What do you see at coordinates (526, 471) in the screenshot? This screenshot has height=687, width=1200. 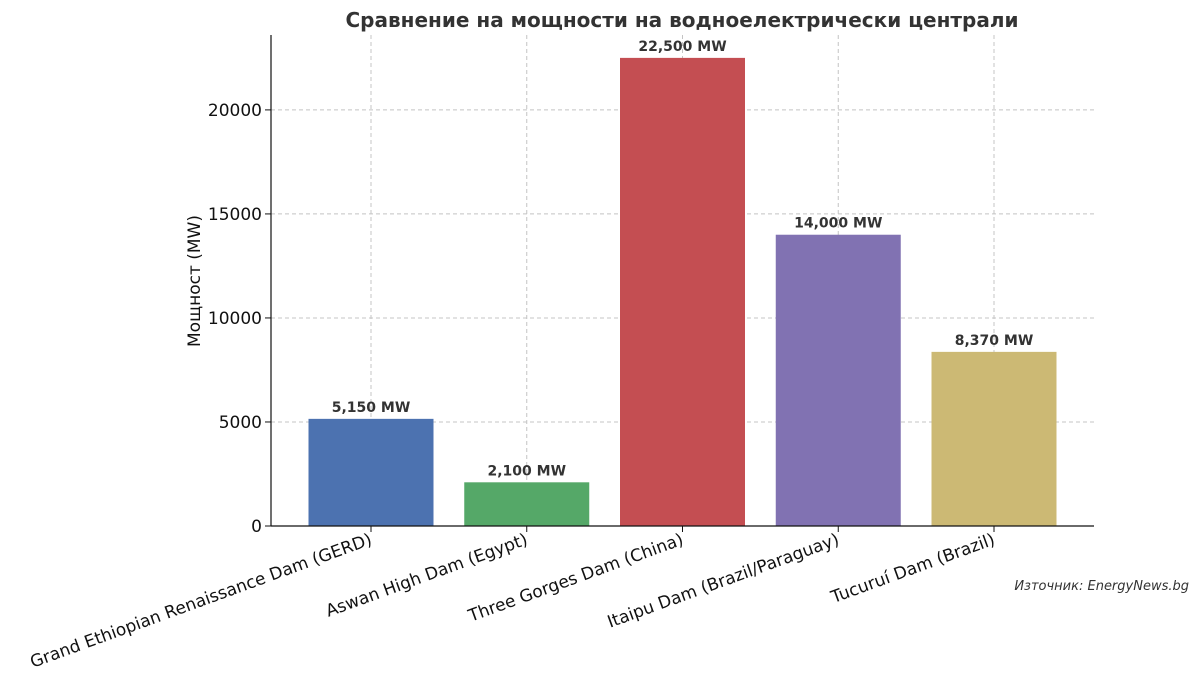 I see `bar-value-label: 2,100 MW` at bounding box center [526, 471].